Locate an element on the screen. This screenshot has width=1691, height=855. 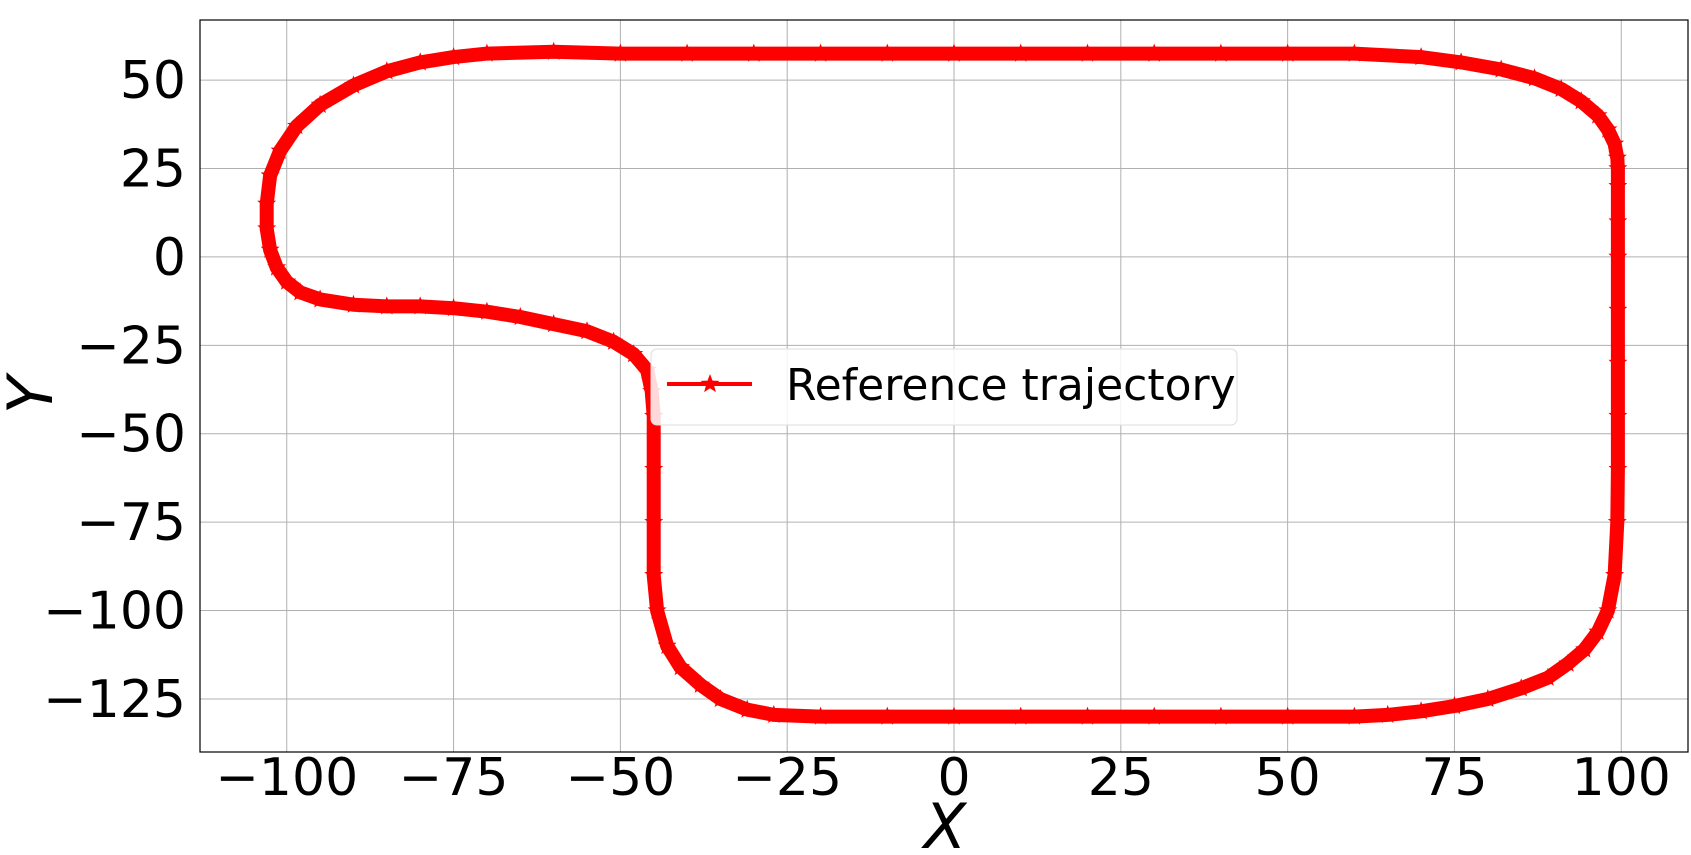
legend: Reference trajectory is located at coordinates (944, 387).